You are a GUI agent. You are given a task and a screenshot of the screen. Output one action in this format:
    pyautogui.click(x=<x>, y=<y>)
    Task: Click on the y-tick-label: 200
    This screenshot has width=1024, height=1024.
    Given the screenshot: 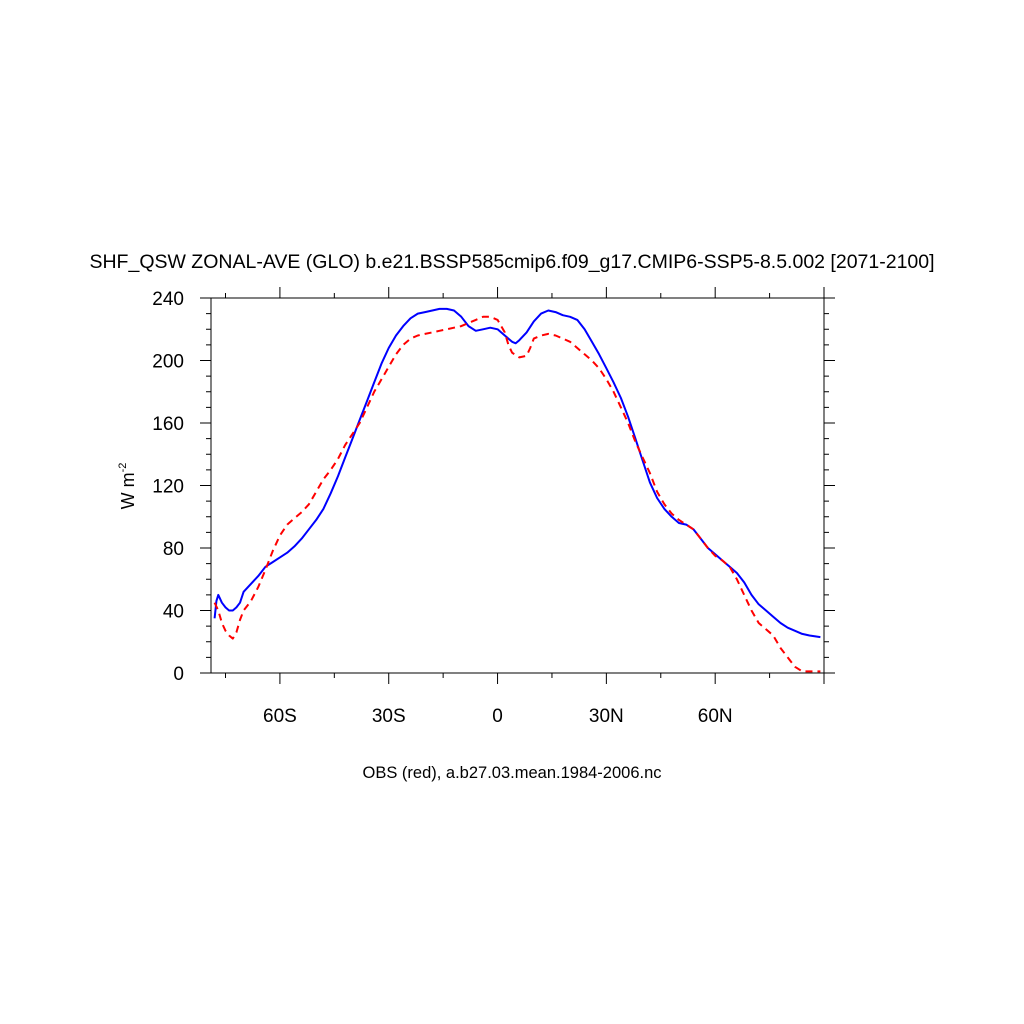 What is the action you would take?
    pyautogui.click(x=168, y=362)
    